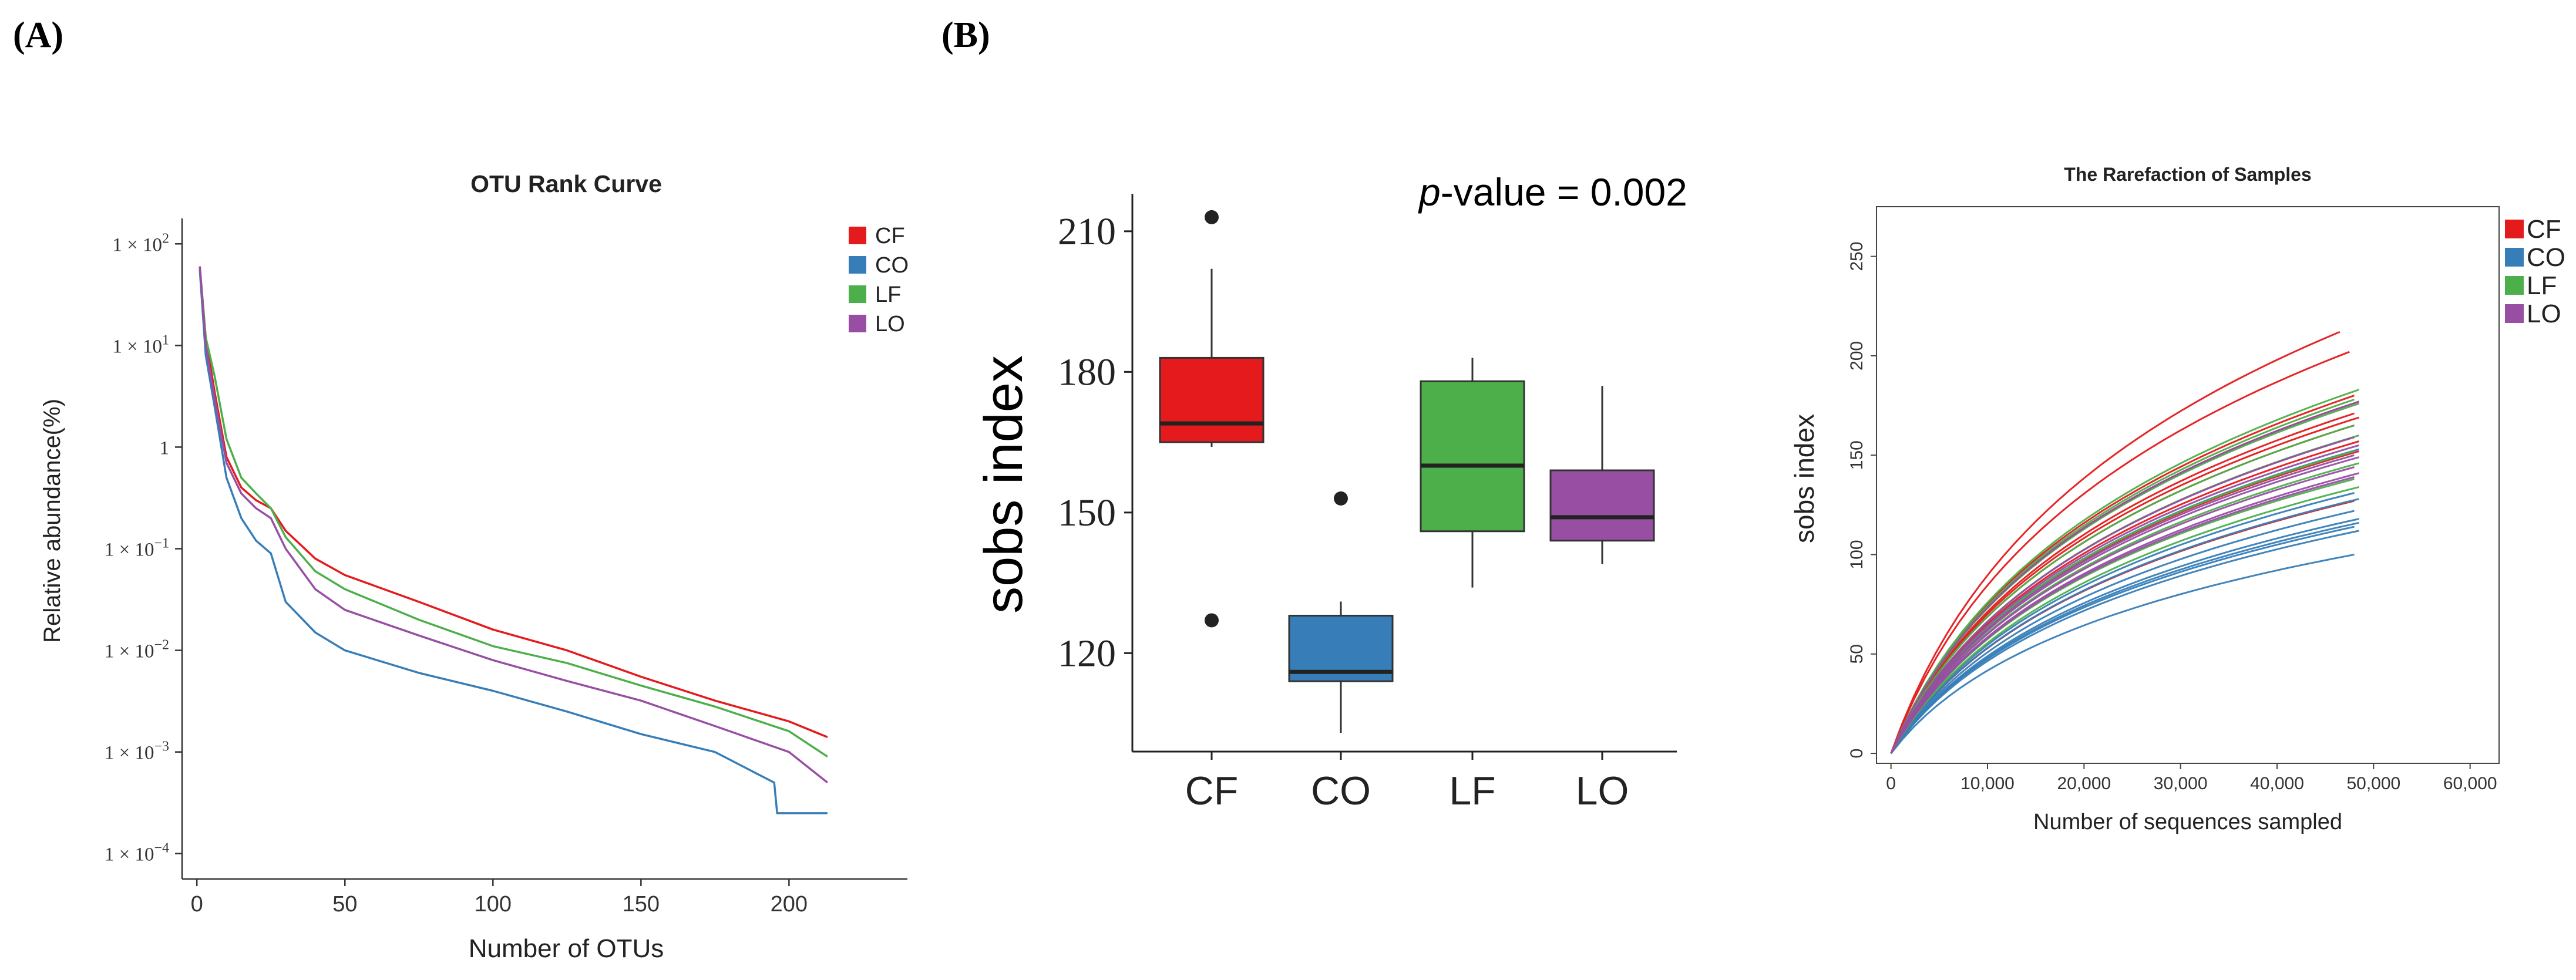  Describe the element at coordinates (1472, 791) in the screenshot. I see `boxplot-x-tick-label: LF` at that location.